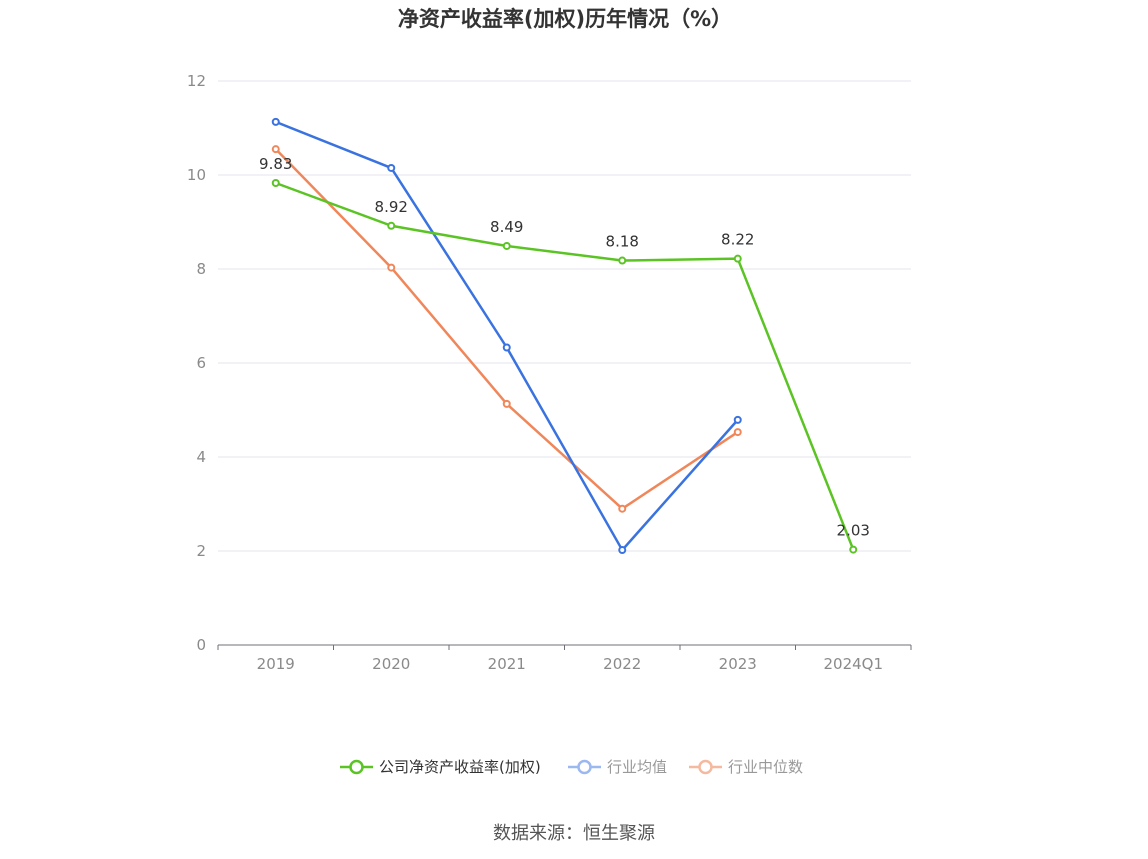 This screenshot has width=1148, height=859. I want to click on legend-label: 行业均值, so click(637, 767).